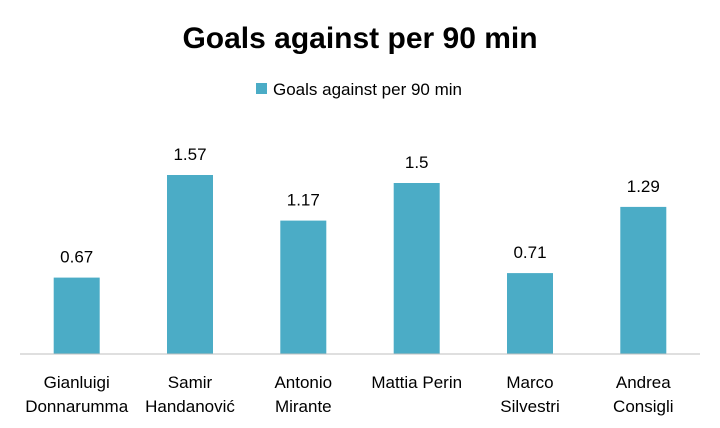  I want to click on x-tick-label-line: Andrea, so click(643, 382).